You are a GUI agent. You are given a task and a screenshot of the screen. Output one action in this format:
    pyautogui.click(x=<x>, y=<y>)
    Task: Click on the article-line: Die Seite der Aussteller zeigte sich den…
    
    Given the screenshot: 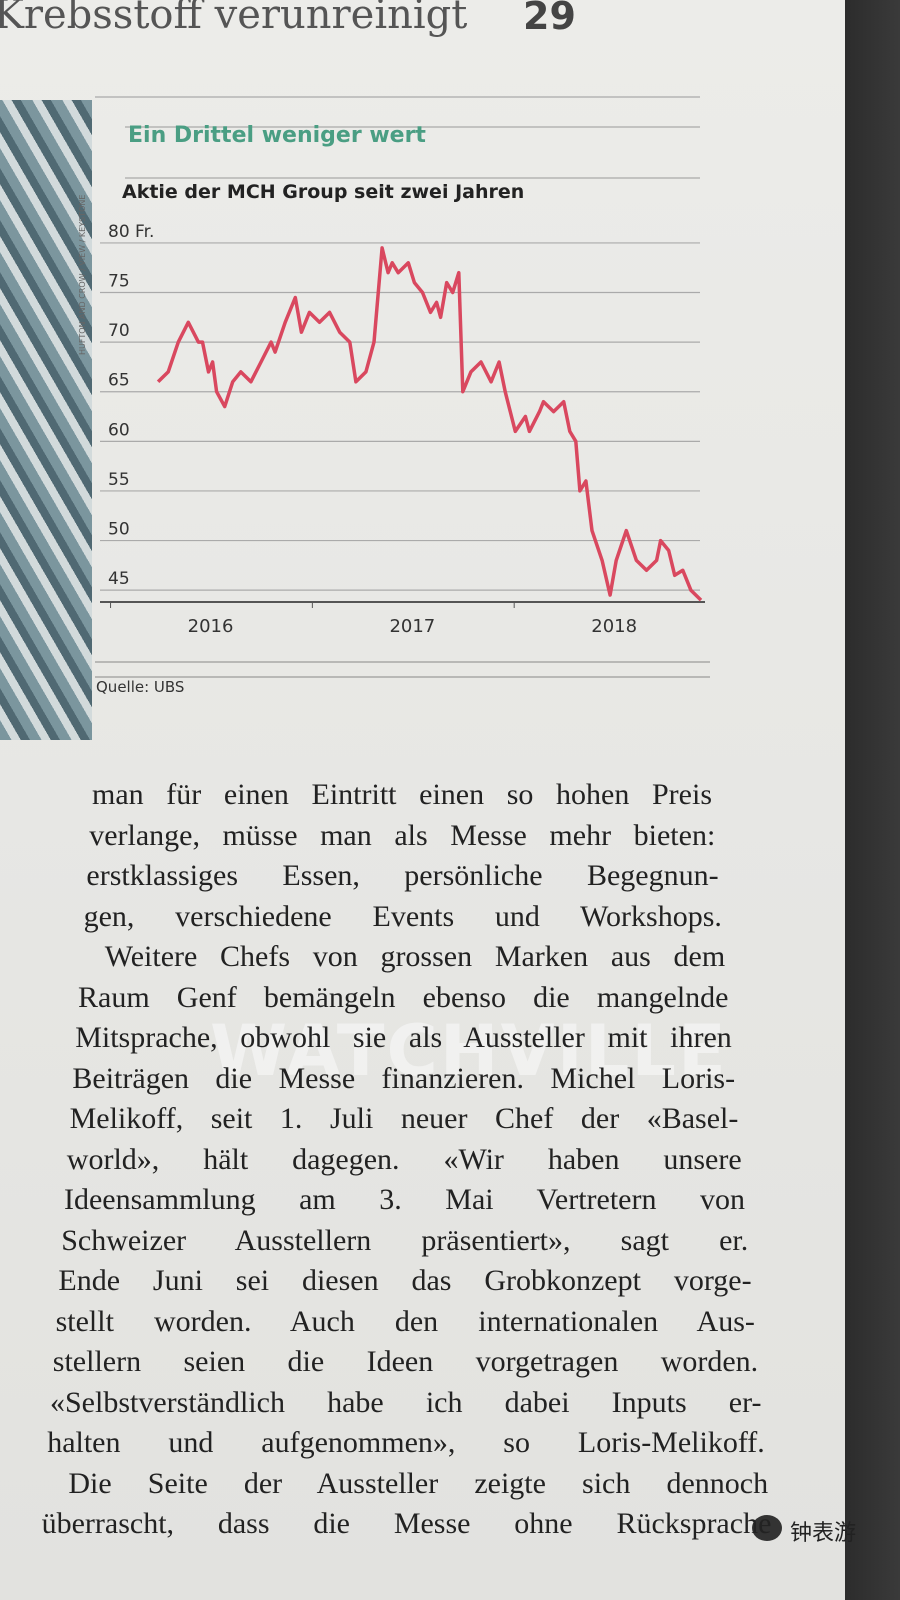 What is the action you would take?
    pyautogui.click(x=418, y=1483)
    